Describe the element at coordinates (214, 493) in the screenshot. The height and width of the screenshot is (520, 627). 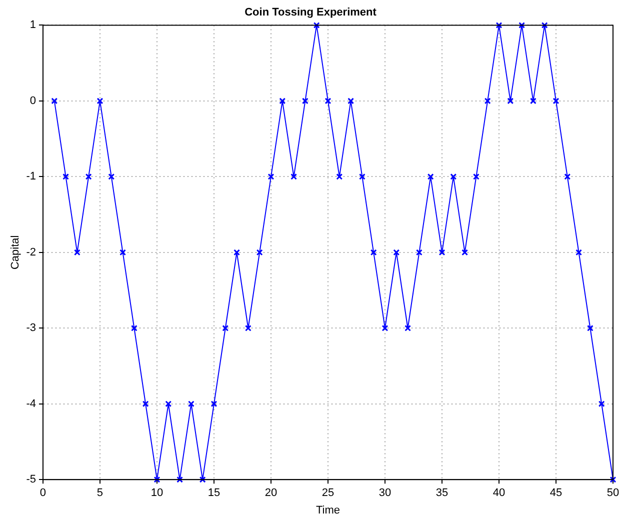
I see `x-tick-label: 15` at that location.